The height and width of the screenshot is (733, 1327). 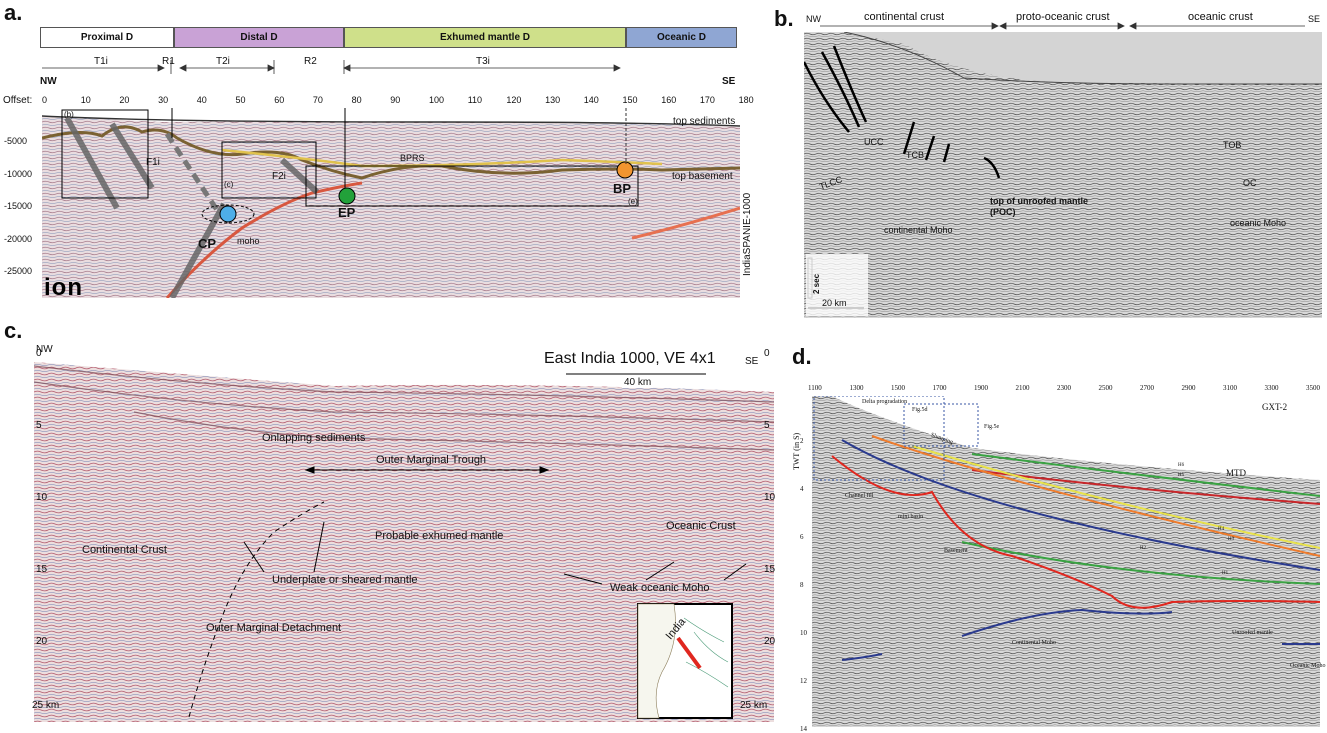 I want to click on depth-tick-right: 25 km, so click(x=754, y=705).